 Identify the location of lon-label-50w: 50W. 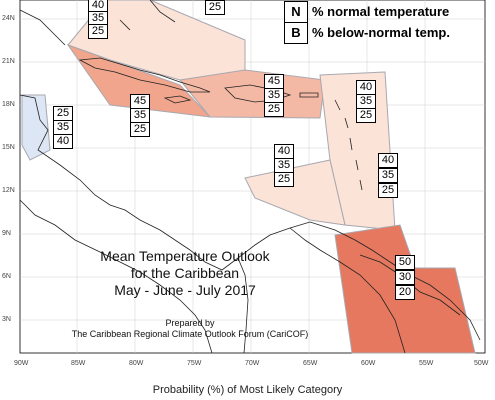
(481, 363).